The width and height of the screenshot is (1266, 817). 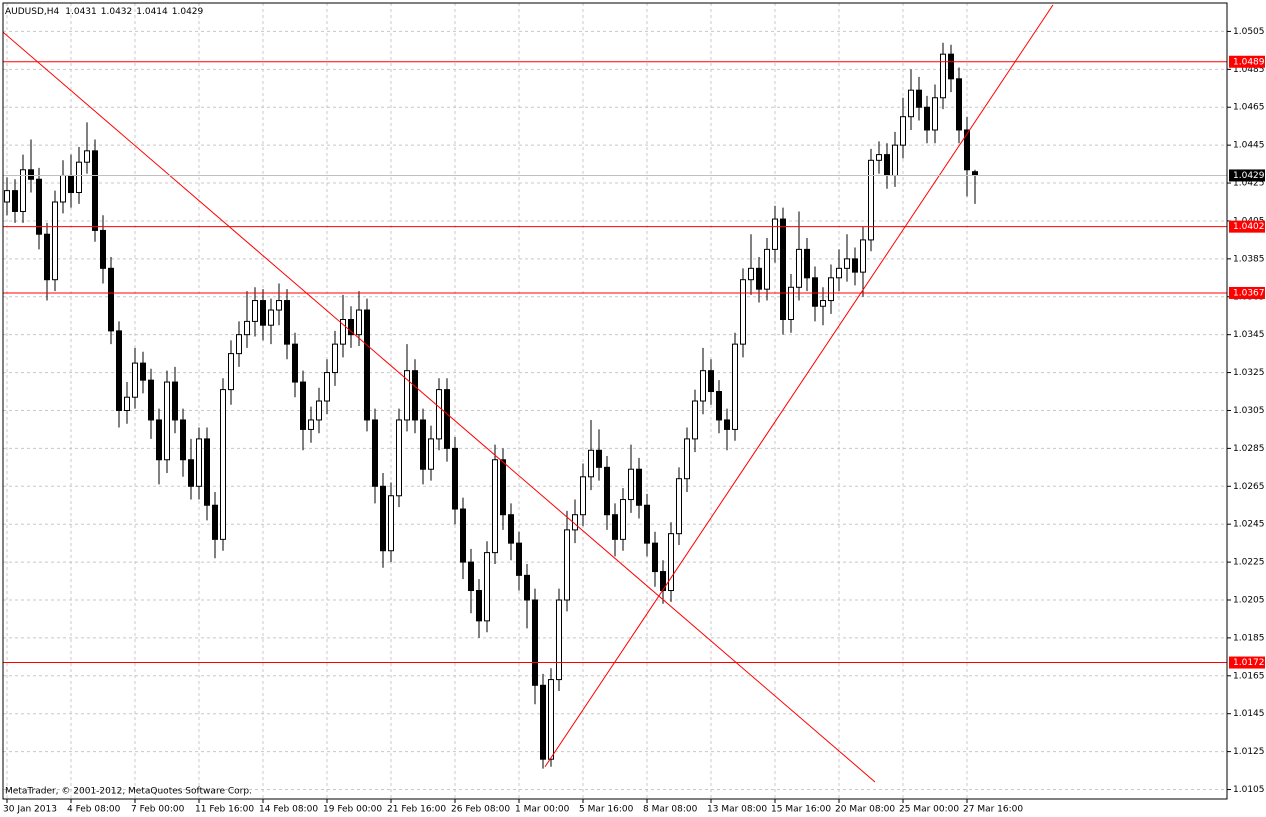 What do you see at coordinates (30, 810) in the screenshot?
I see `x-tick-label: 30 Jan 2013` at bounding box center [30, 810].